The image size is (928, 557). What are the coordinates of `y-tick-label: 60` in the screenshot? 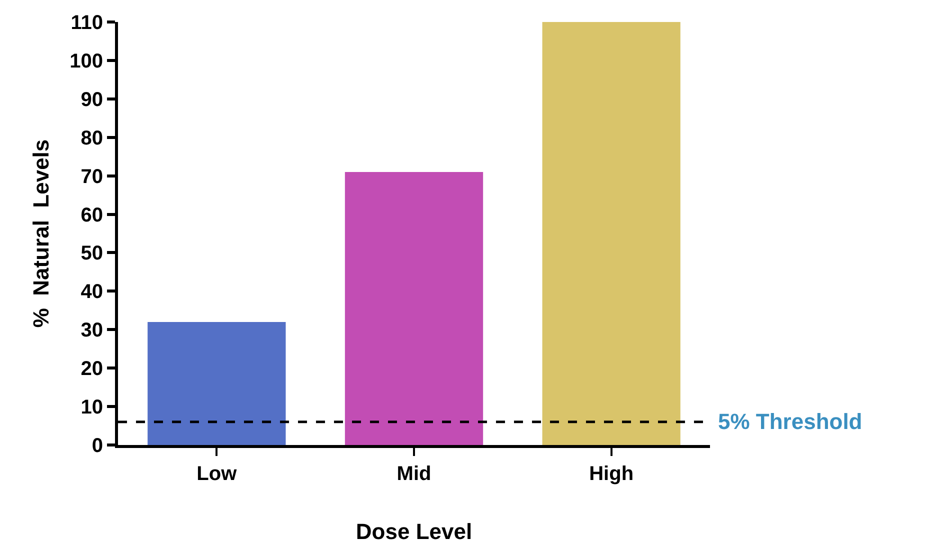 It's located at (91, 215).